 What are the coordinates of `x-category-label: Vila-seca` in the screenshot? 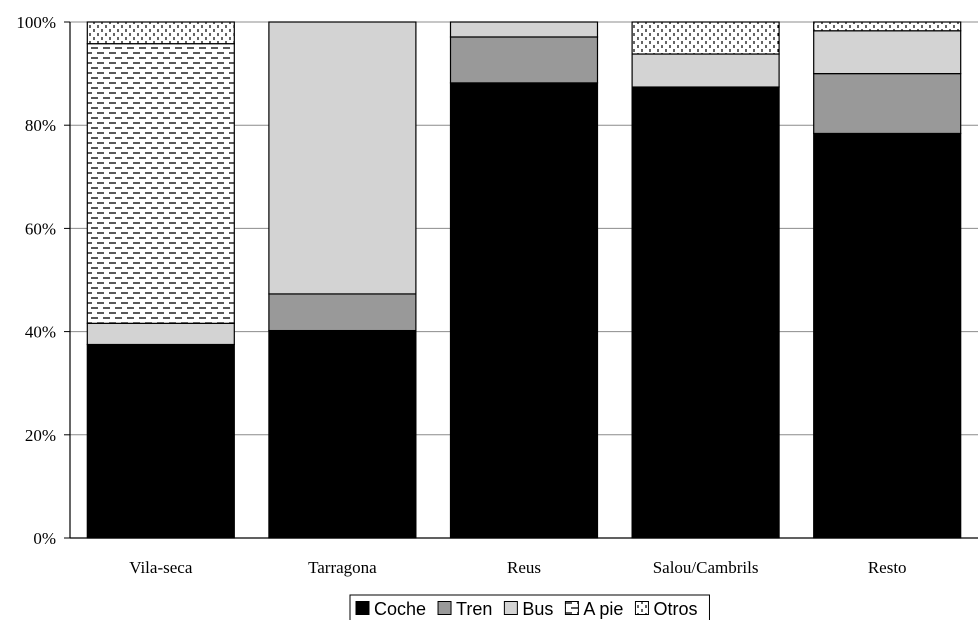 It's located at (161, 567).